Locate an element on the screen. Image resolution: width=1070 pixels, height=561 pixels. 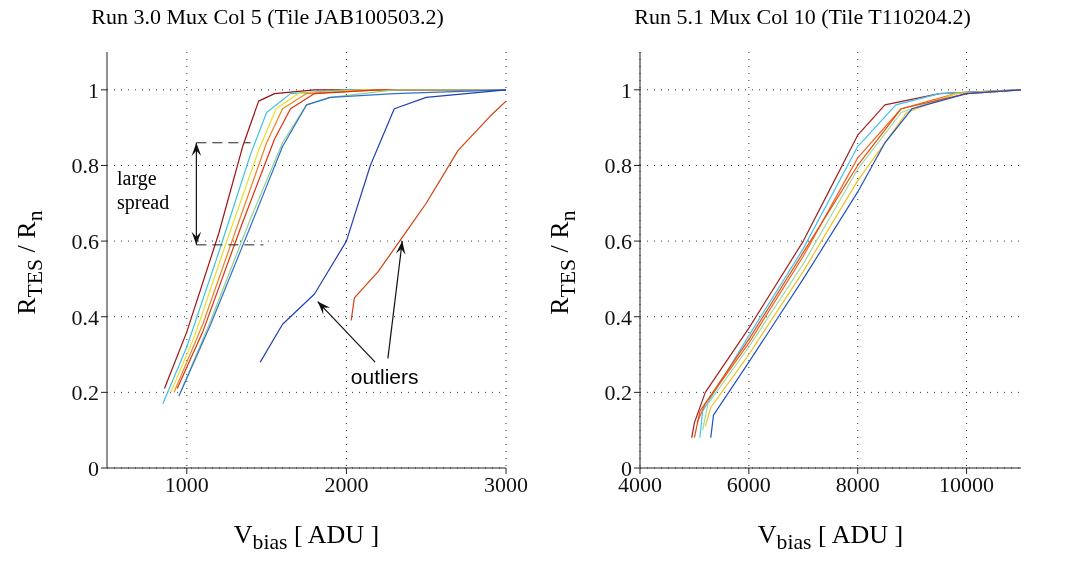
chart-title: Run 5.1 Mux Col 10 (Tile T110204.2) is located at coordinates (802, 17).